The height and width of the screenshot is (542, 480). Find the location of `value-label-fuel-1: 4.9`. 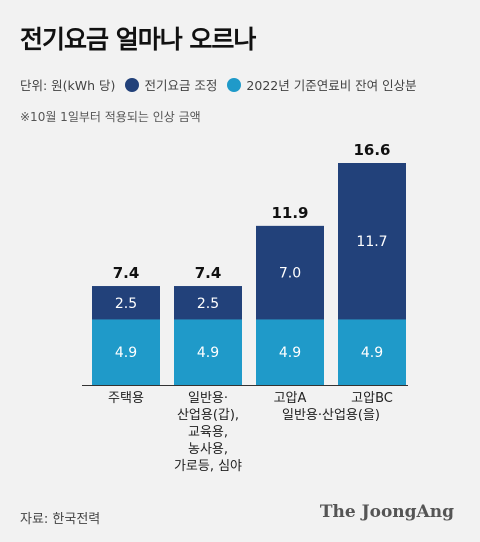

value-label-fuel-1: 4.9 is located at coordinates (208, 353).